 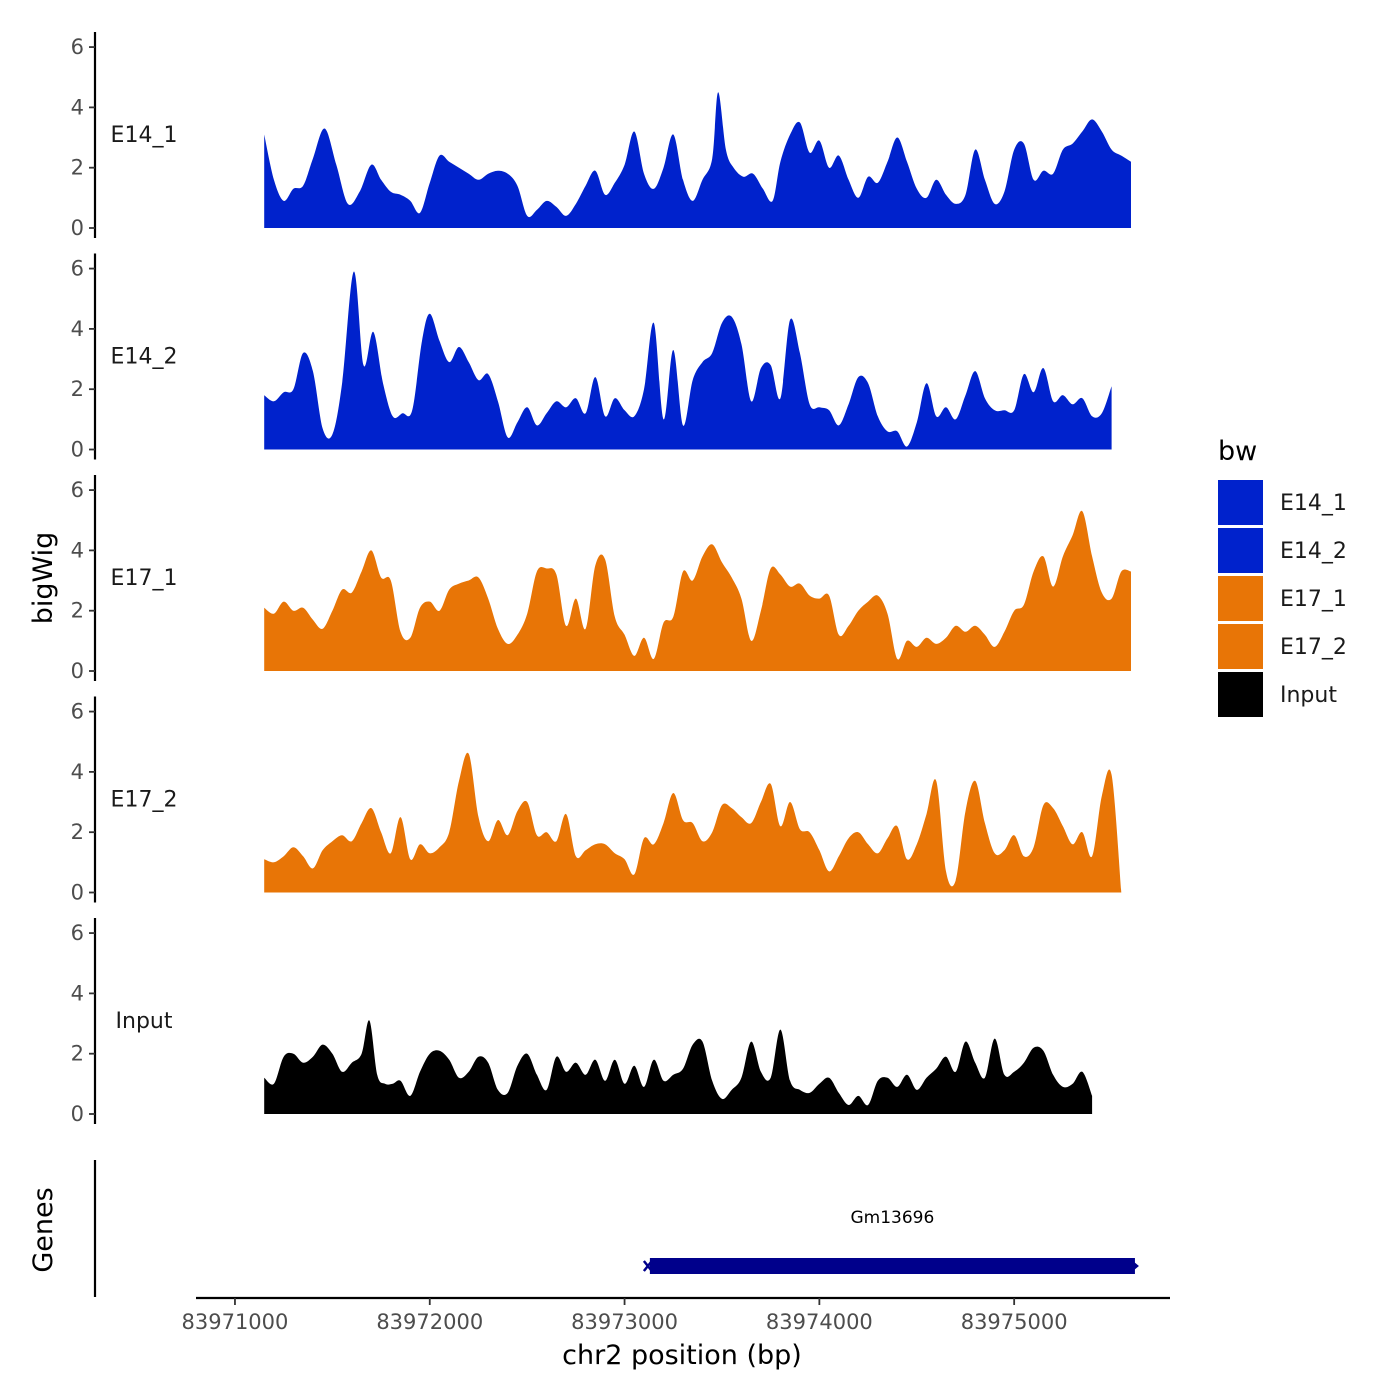 What do you see at coordinates (1313, 599) in the screenshot?
I see `legend-label: E17_1` at bounding box center [1313, 599].